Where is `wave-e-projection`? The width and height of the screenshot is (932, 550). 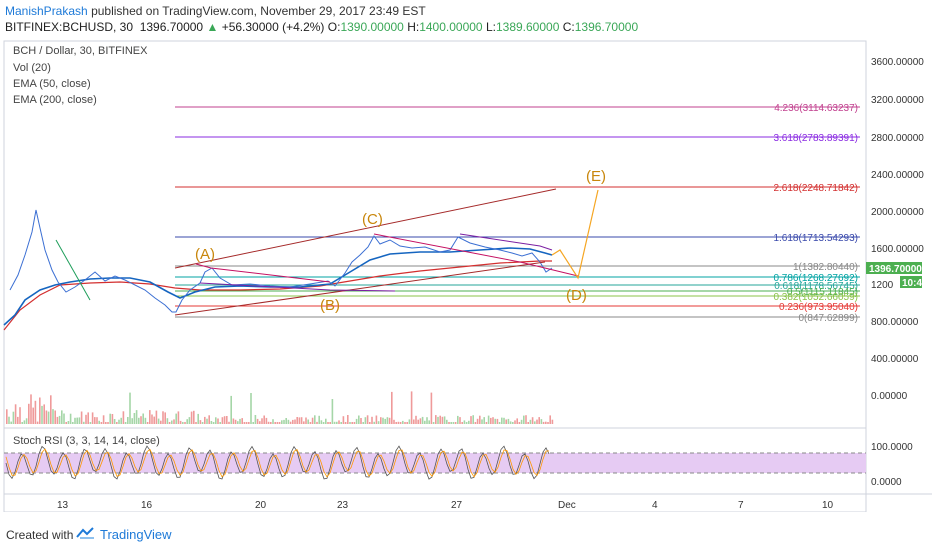
wave-e-projection is located at coordinates (575, 234).